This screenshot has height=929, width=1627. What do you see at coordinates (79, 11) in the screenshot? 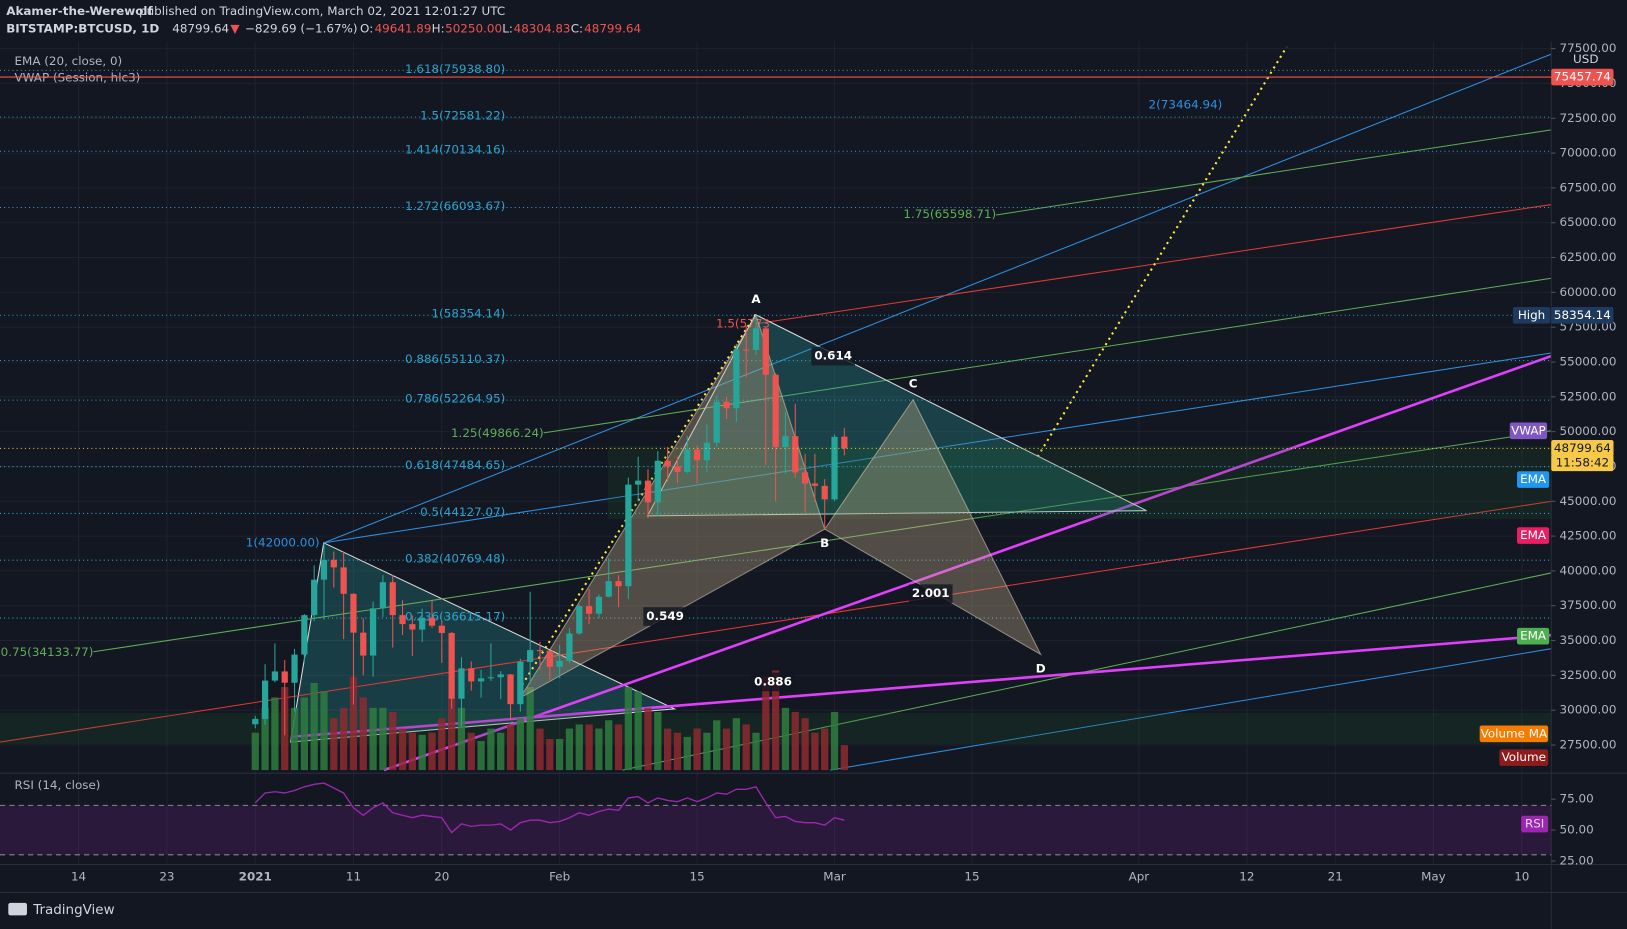
I see `author: Akamer-the-Werewolf` at bounding box center [79, 11].